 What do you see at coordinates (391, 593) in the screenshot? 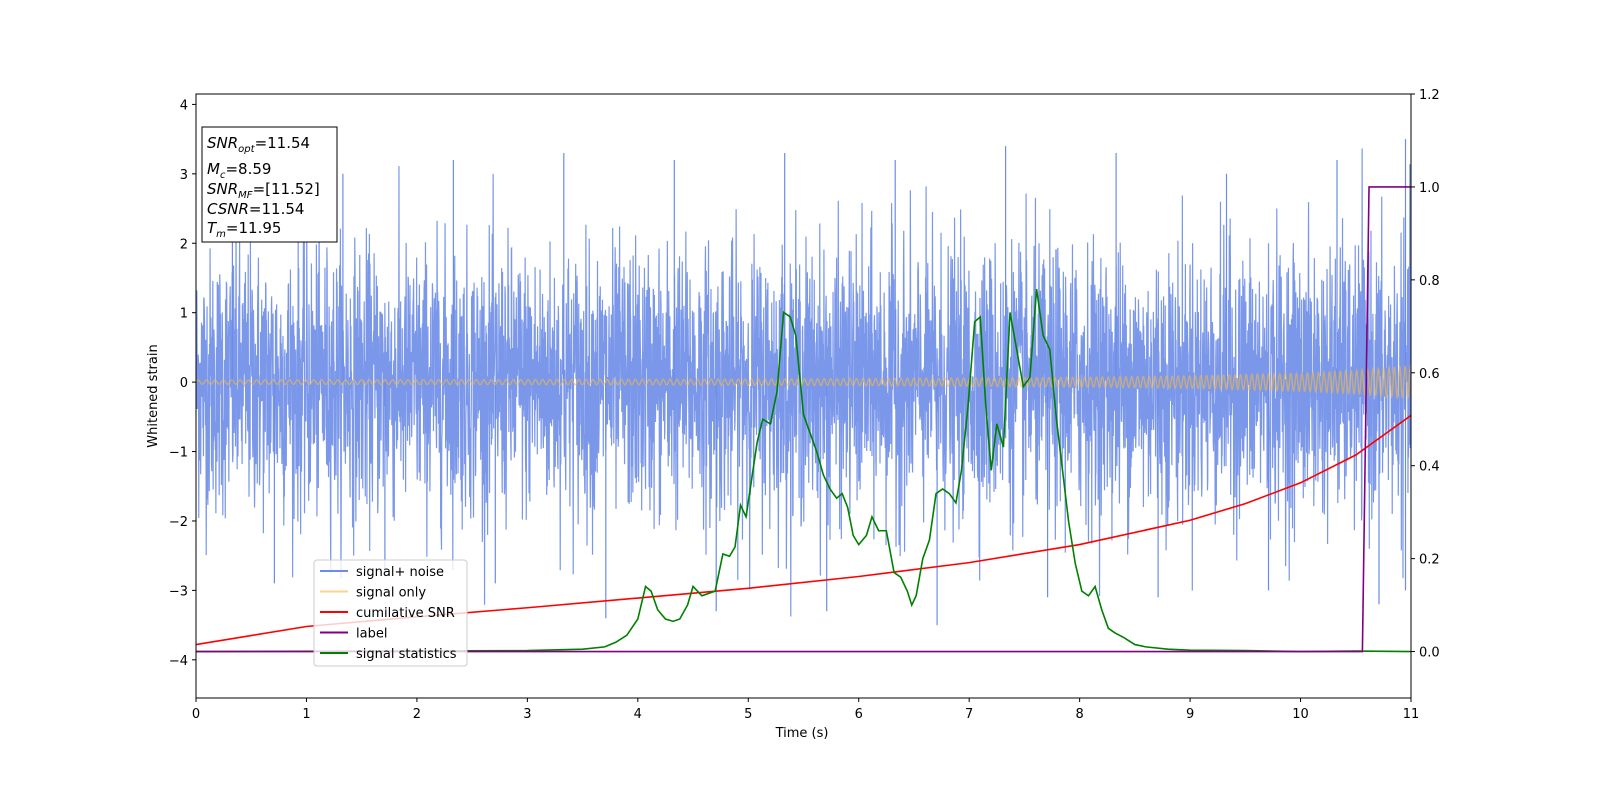
I see `legend-label-signal-only: signal only` at bounding box center [391, 593].